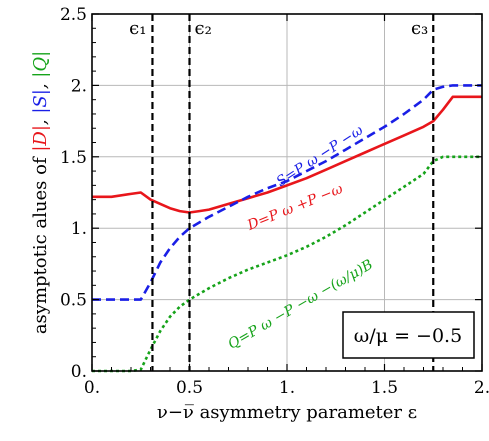 This screenshot has width=489, height=441. What do you see at coordinates (73, 15) in the screenshot?
I see `y-tick-label: 2.5` at bounding box center [73, 15].